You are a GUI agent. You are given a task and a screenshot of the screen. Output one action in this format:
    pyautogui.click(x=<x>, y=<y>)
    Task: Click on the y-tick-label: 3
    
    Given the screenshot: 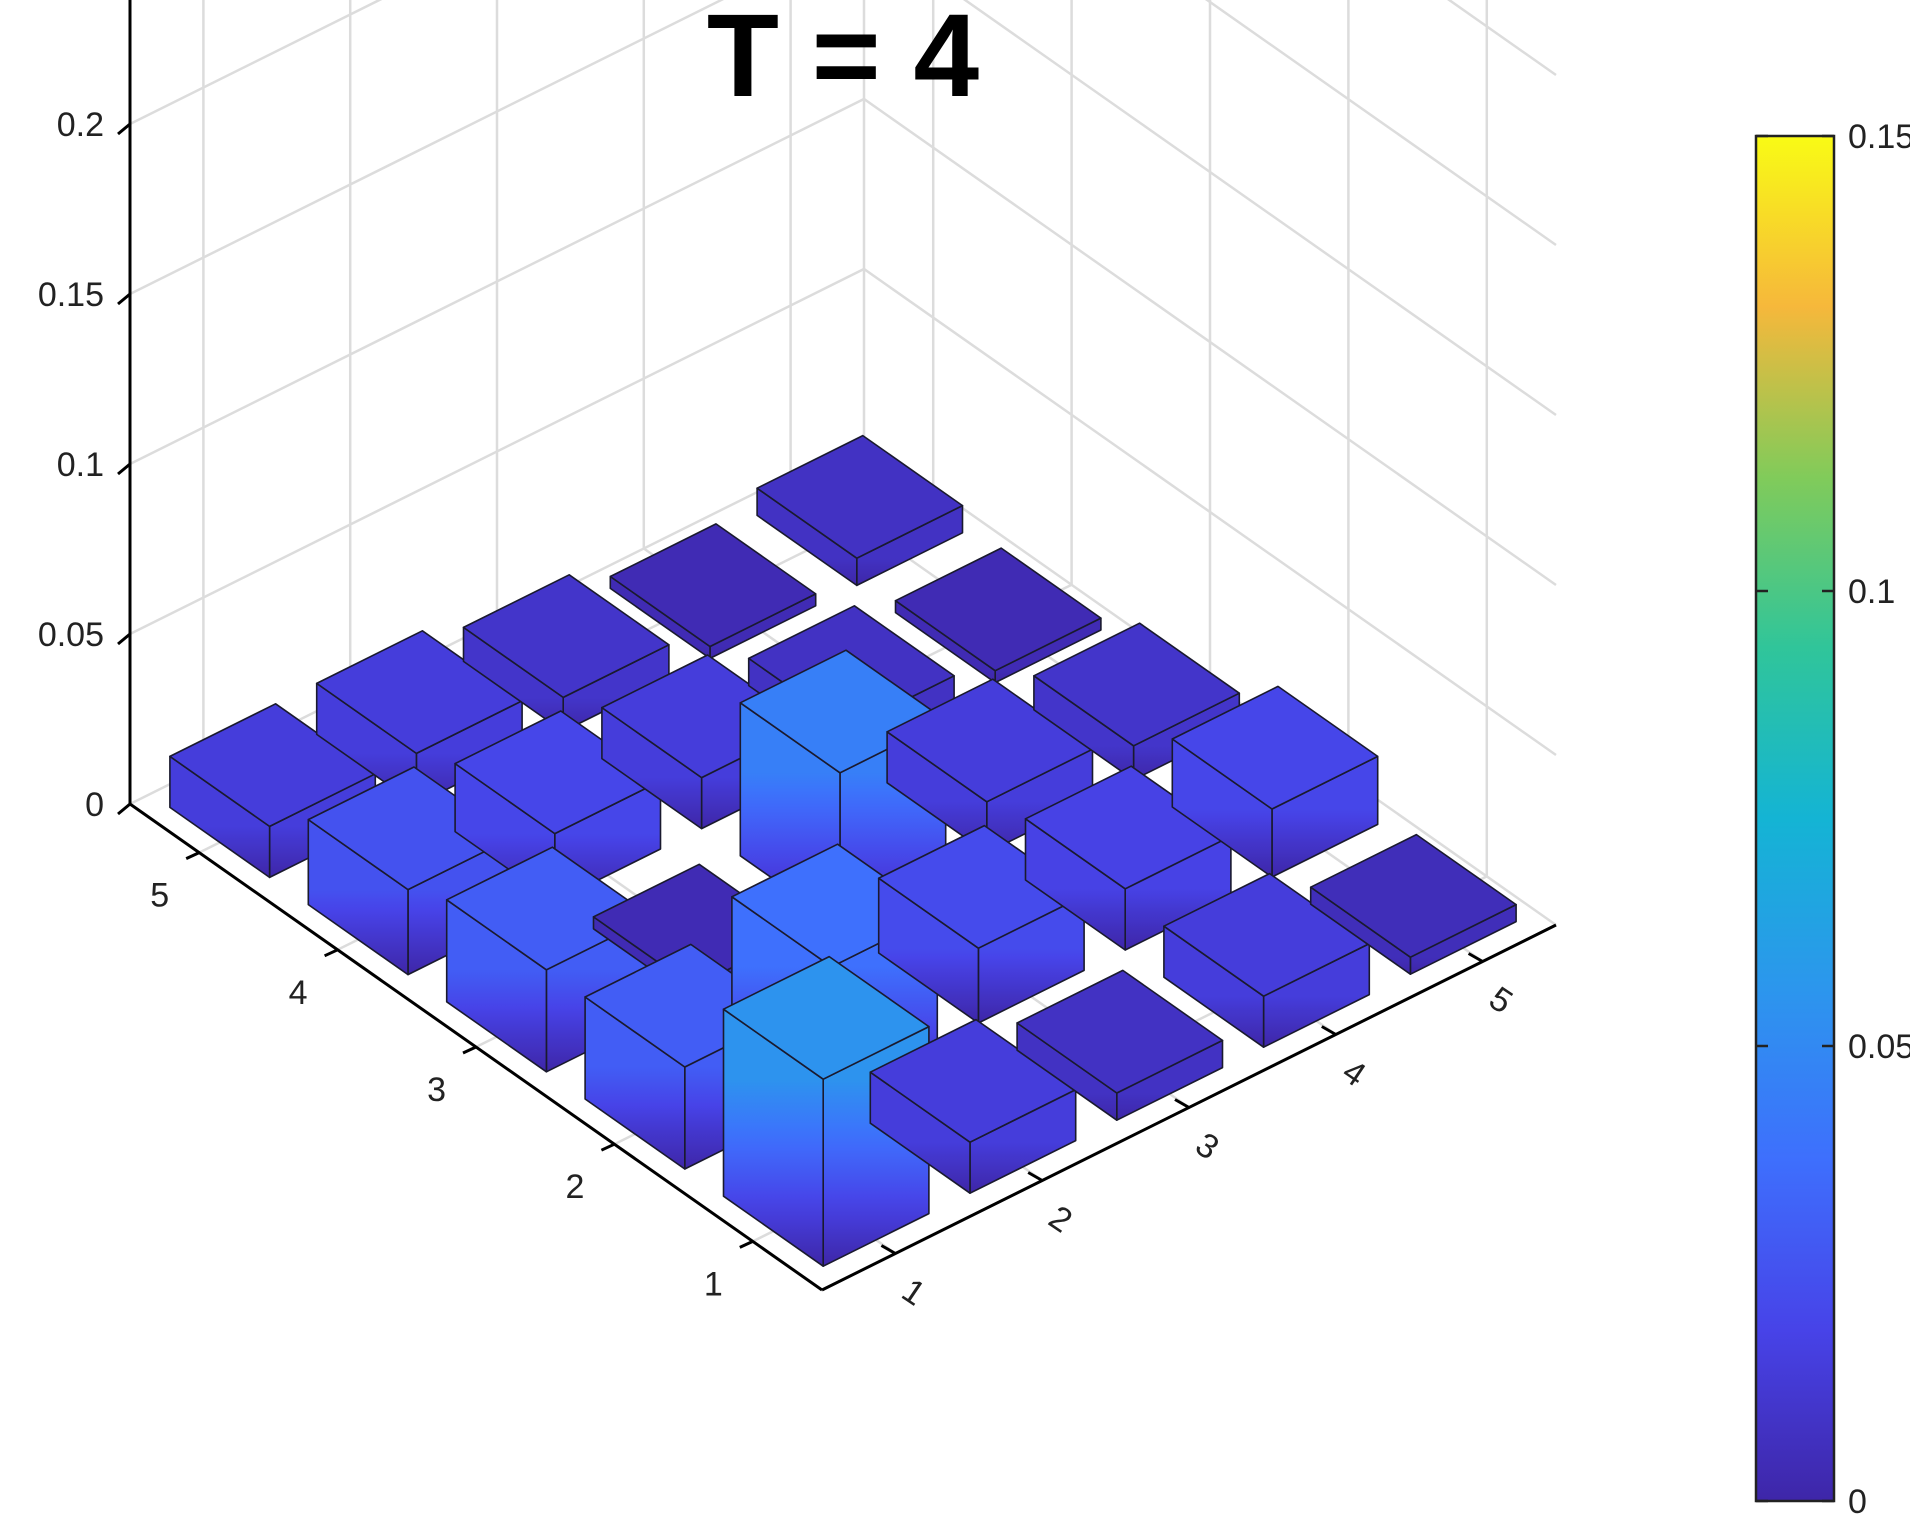 What is the action you would take?
    pyautogui.click(x=436, y=1090)
    